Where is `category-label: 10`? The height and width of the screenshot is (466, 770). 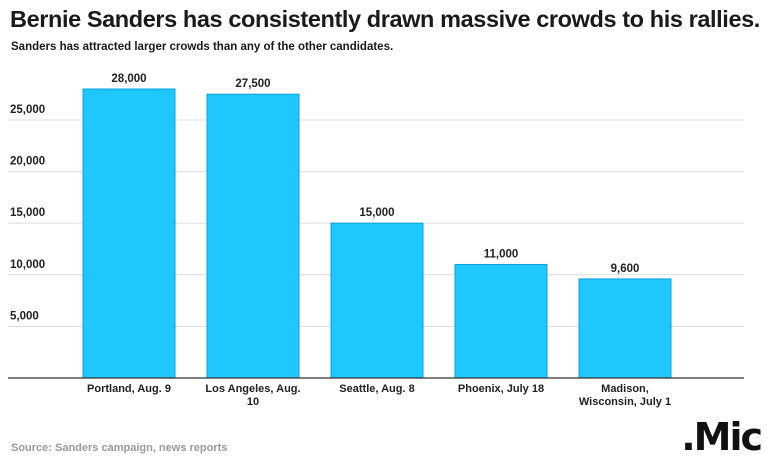 category-label: 10 is located at coordinates (253, 402).